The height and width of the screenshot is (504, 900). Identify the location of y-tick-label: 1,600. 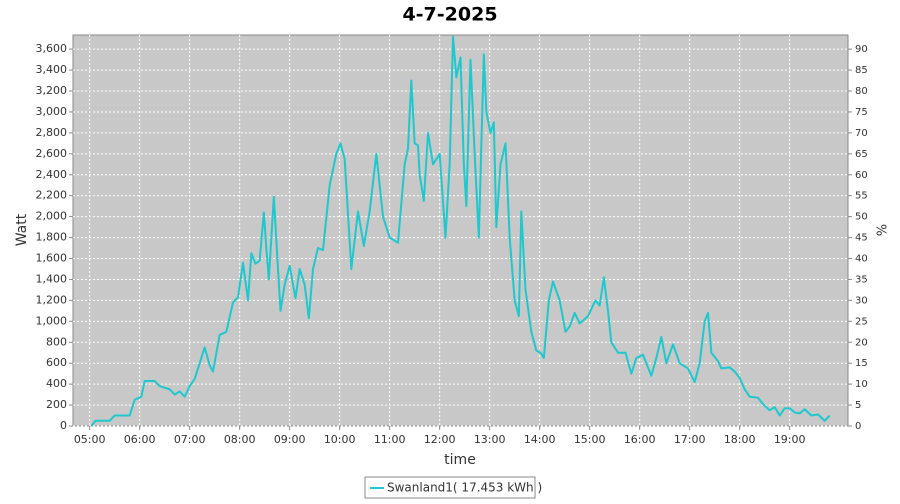
(52, 258).